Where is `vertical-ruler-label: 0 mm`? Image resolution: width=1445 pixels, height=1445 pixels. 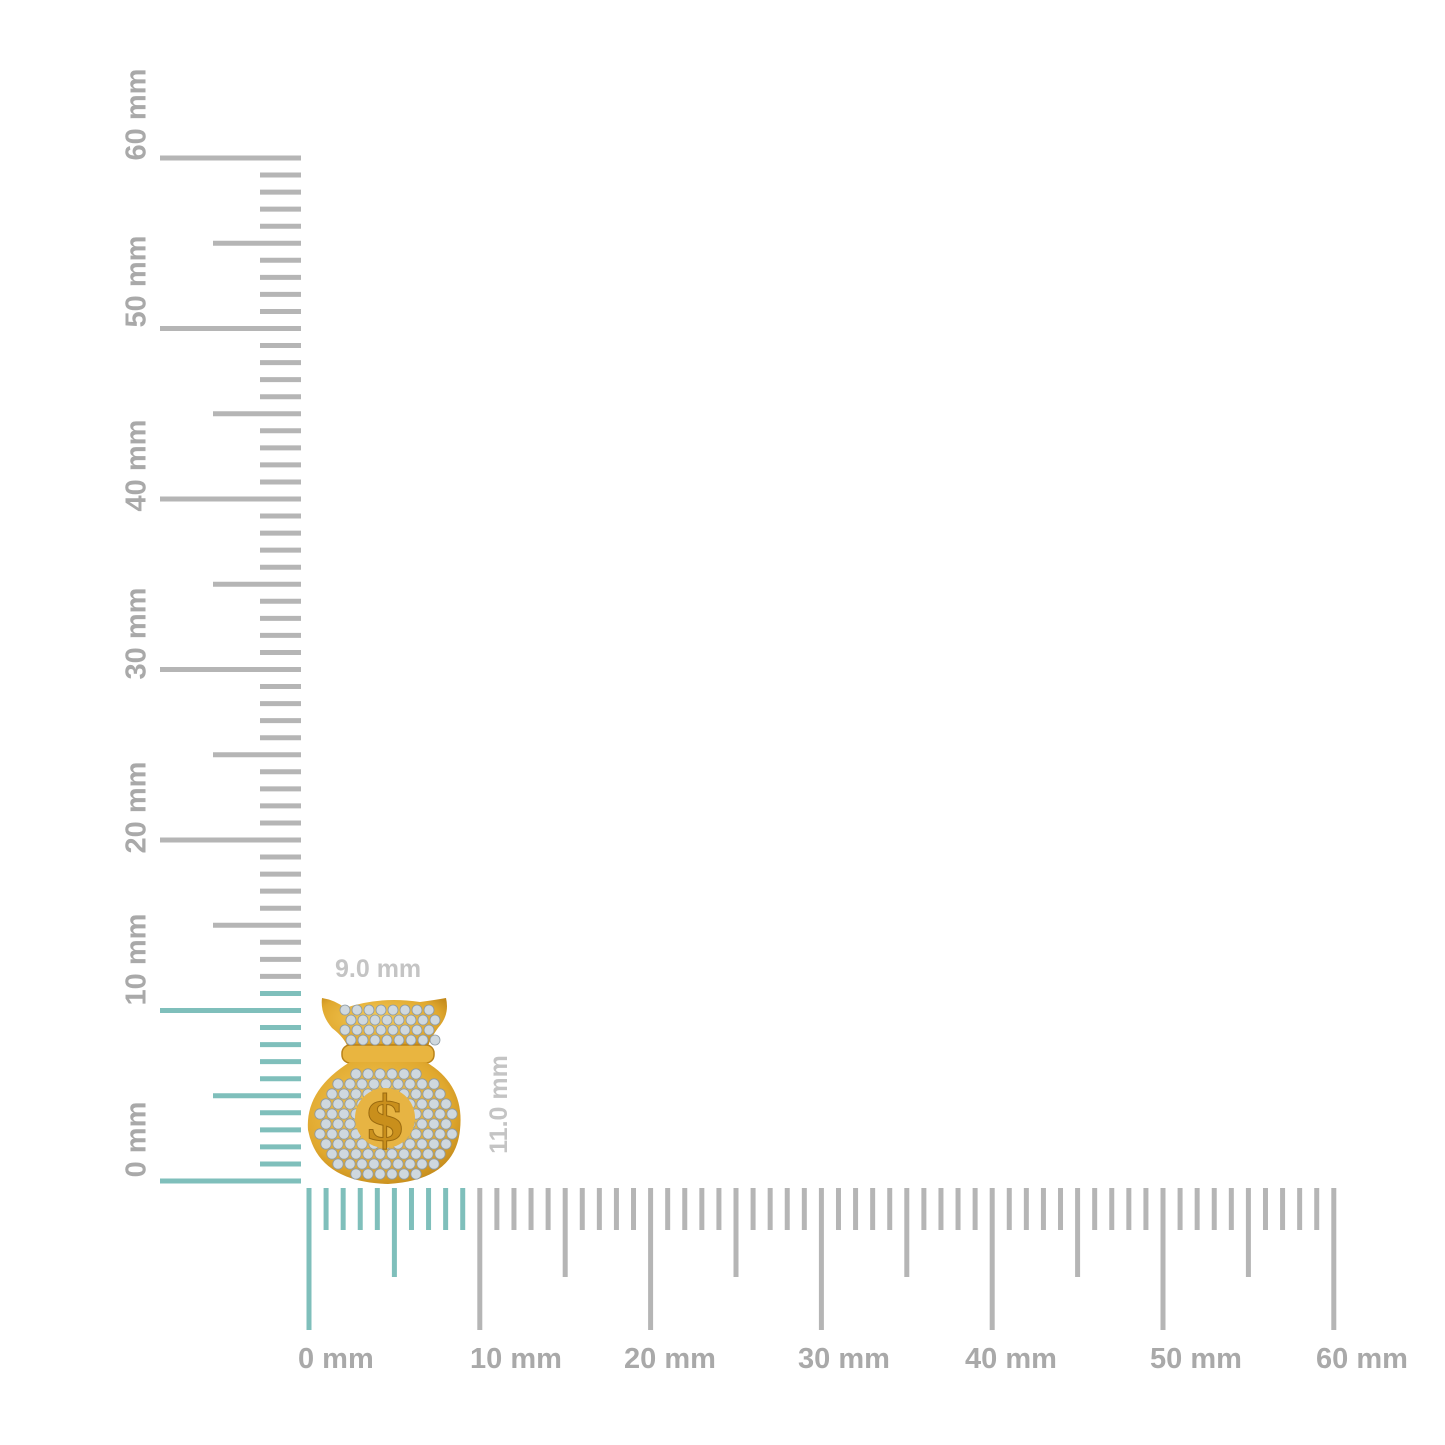 vertical-ruler-label: 0 mm is located at coordinates (136, 1139).